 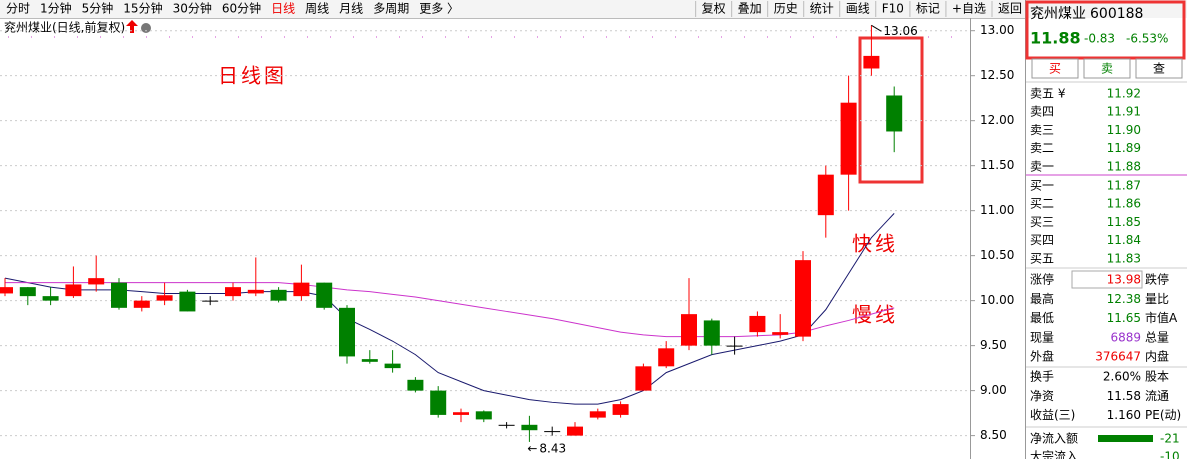 What do you see at coordinates (1042, 279) in the screenshot?
I see `stats-cell: 涨停` at bounding box center [1042, 279].